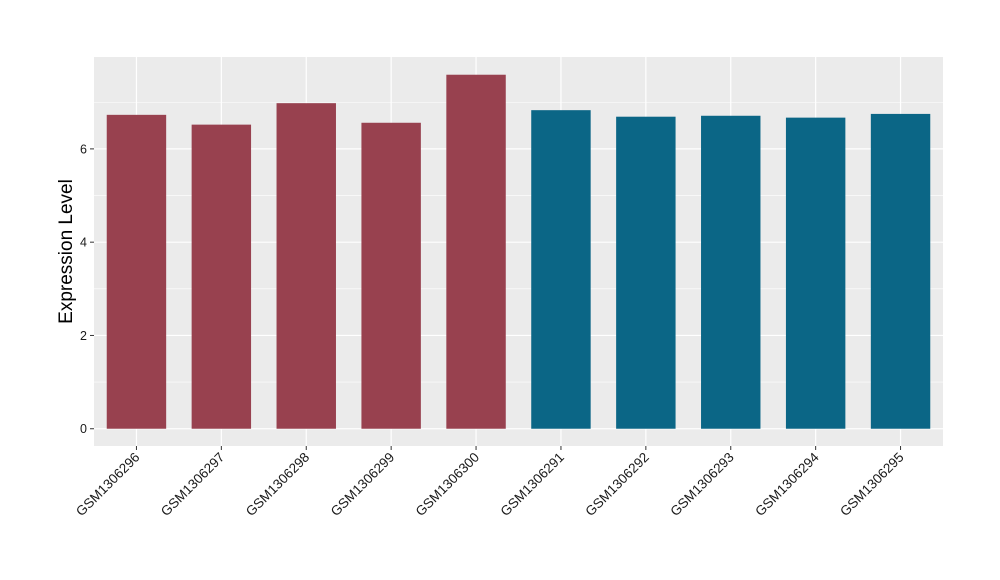 The width and height of the screenshot is (1000, 580). I want to click on x-tick-label: GSM1306296, so click(108, 485).